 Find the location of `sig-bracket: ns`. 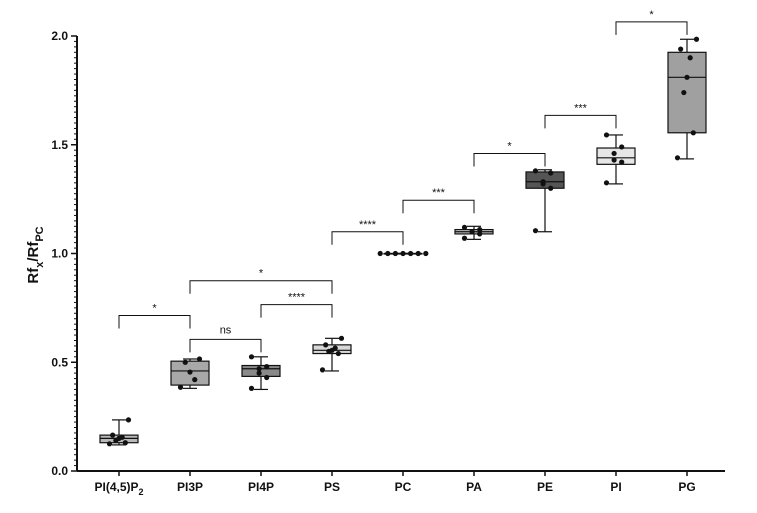

sig-bracket: ns is located at coordinates (225, 338).